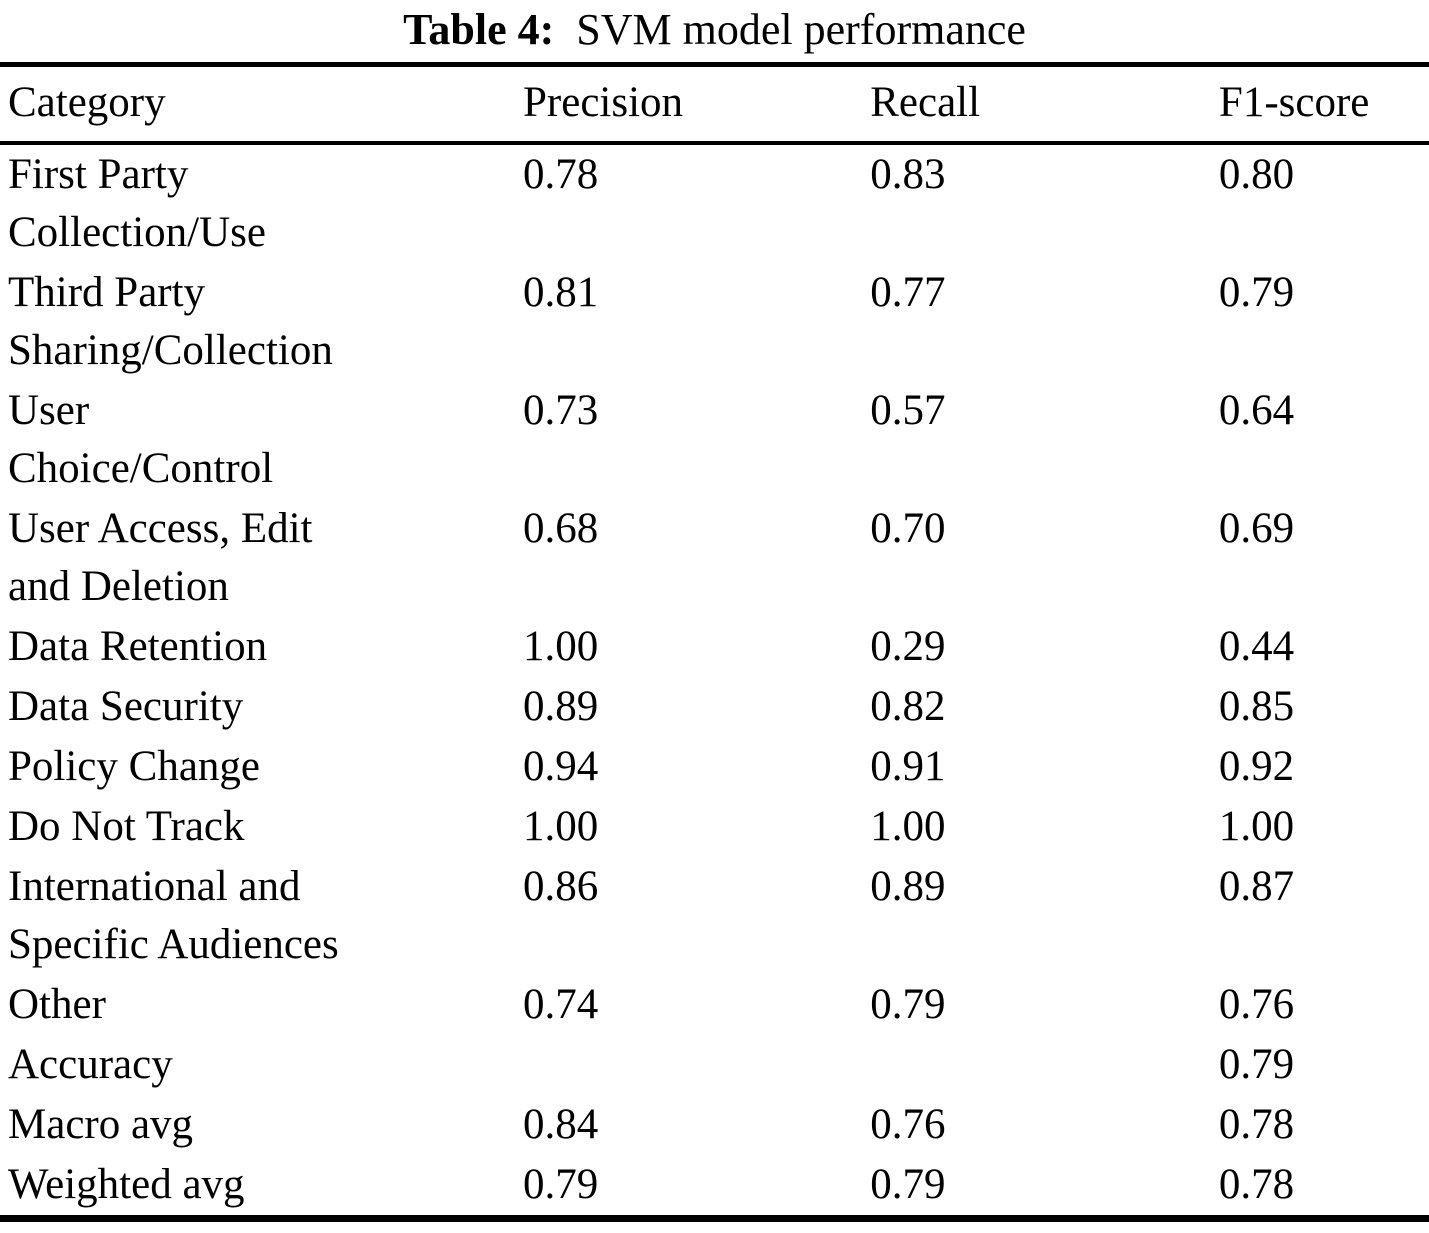 Image resolution: width=1429 pixels, height=1233 pixels. I want to click on cell-precision: 0.73, so click(561, 410).